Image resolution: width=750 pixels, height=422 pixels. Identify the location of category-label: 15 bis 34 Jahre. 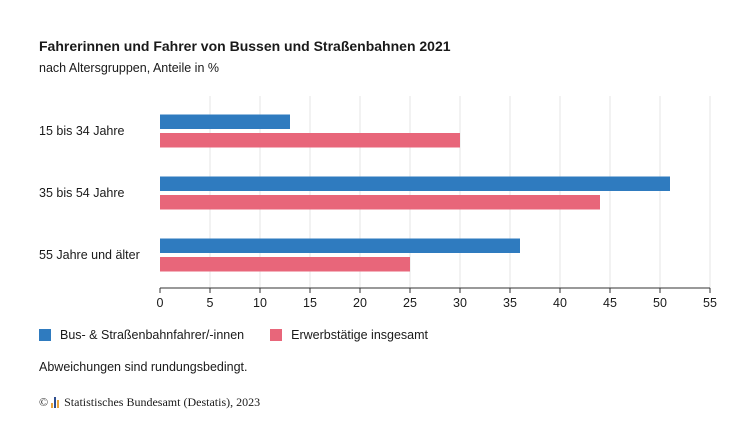
(82, 131).